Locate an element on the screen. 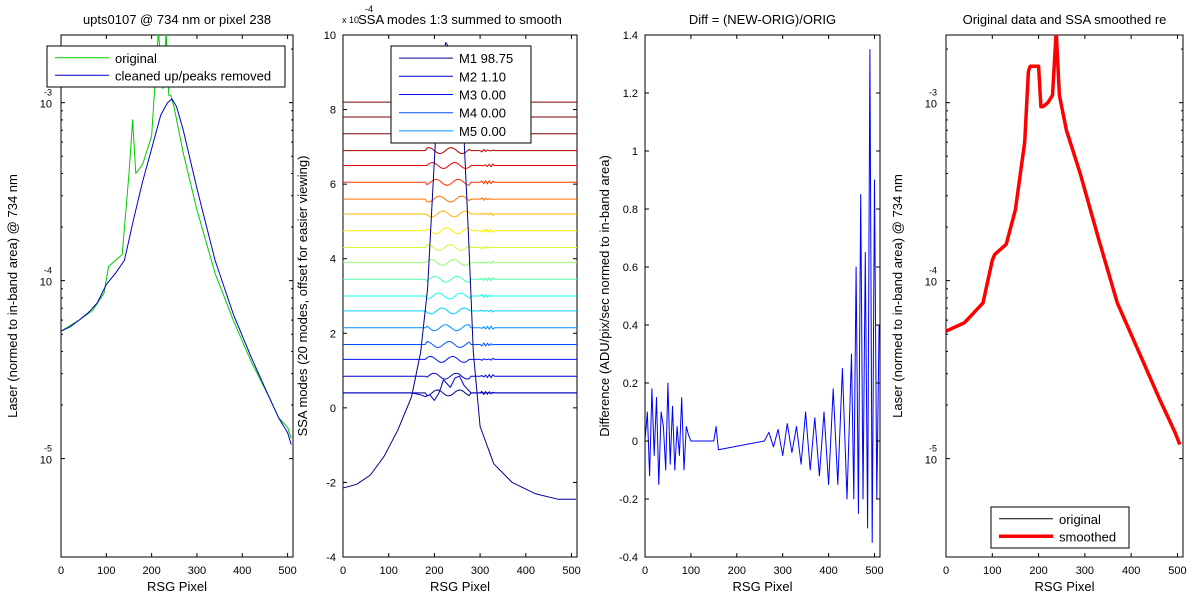  y-tick-label: 6 is located at coordinates (333, 185).